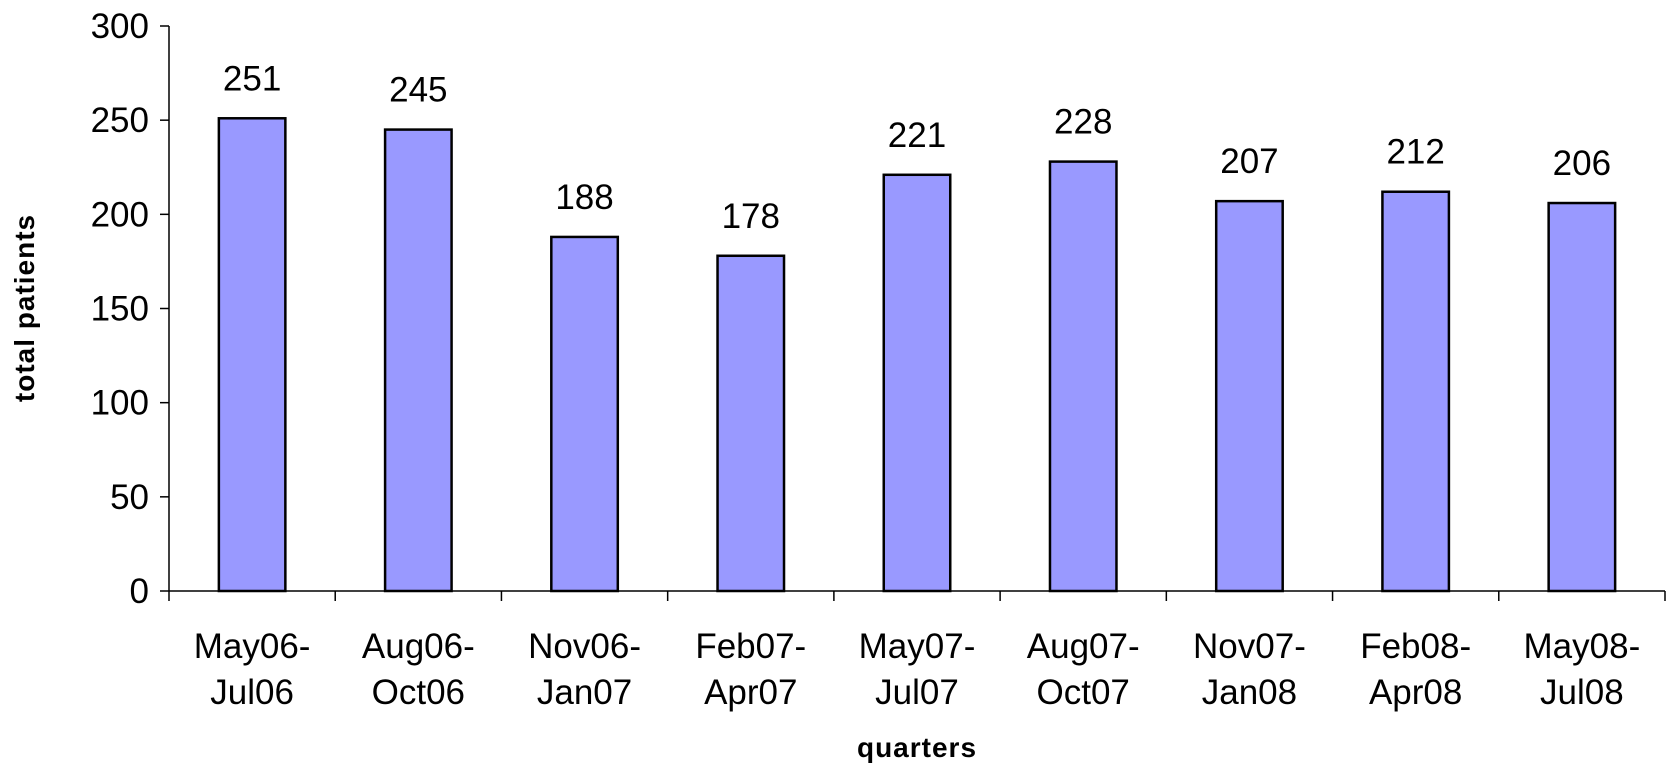 The image size is (1674, 773). I want to click on x-tick-label: Feb07-Apr07, so click(750, 669).